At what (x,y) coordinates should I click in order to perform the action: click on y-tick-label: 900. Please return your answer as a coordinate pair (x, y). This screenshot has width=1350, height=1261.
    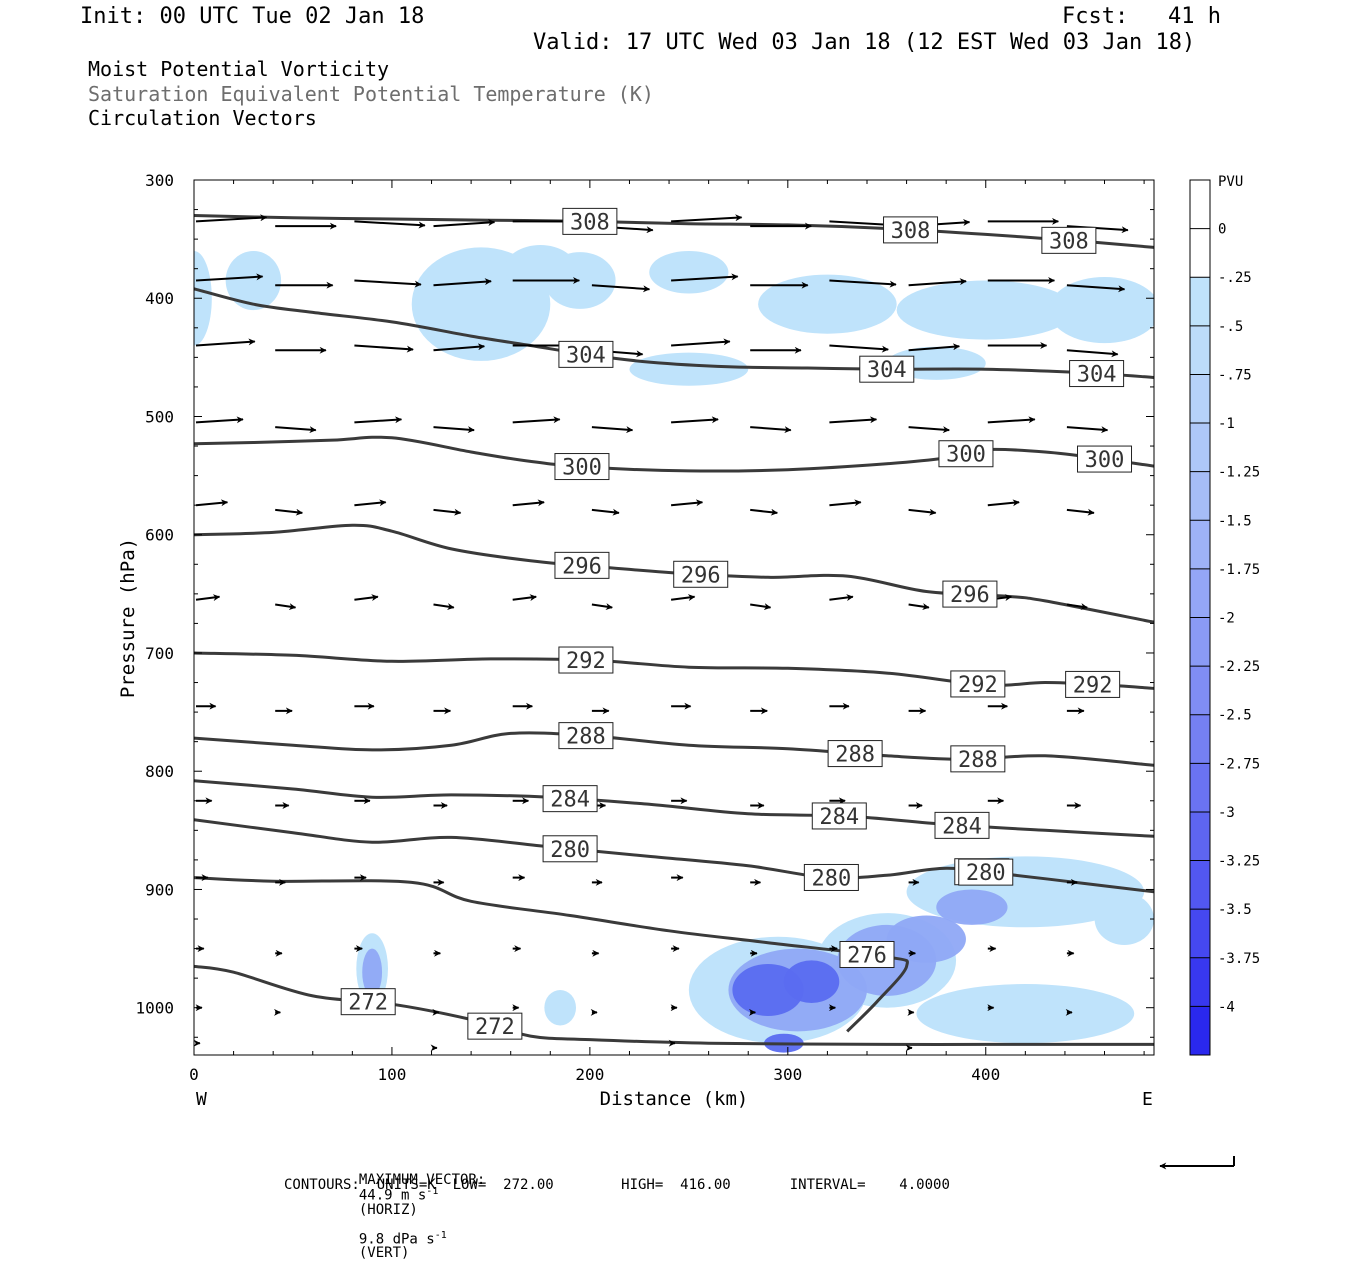
    Looking at the image, I should click on (159, 889).